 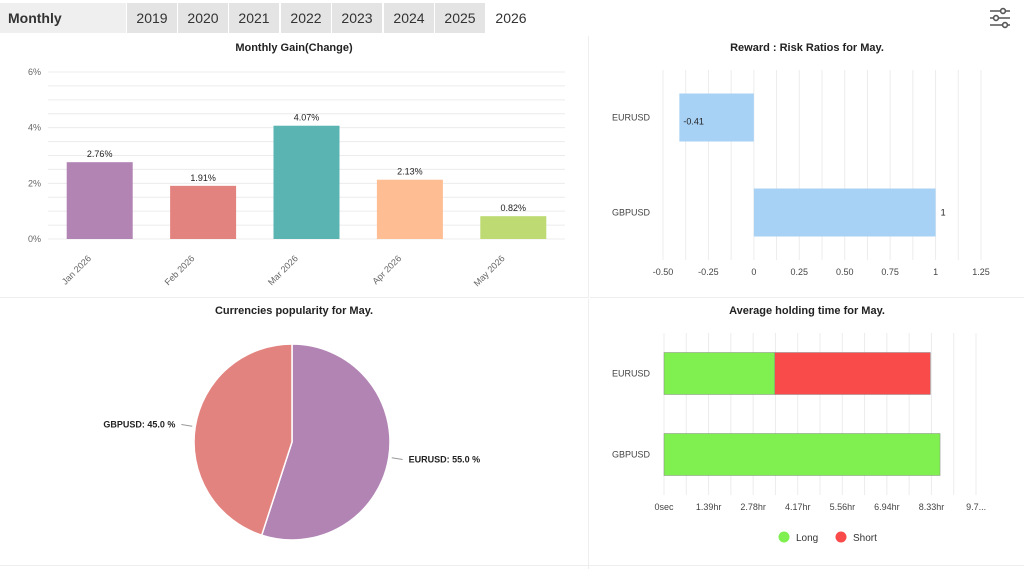 I want to click on y-tick-label: 4%, so click(x=34, y=128).